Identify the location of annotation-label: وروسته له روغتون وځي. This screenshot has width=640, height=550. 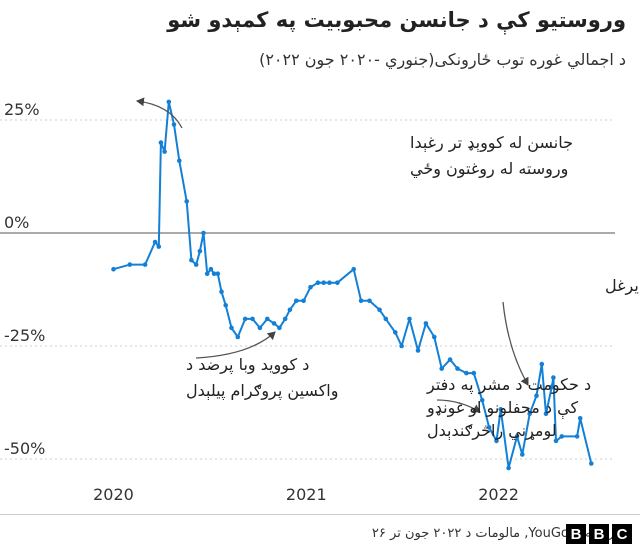
(489, 169).